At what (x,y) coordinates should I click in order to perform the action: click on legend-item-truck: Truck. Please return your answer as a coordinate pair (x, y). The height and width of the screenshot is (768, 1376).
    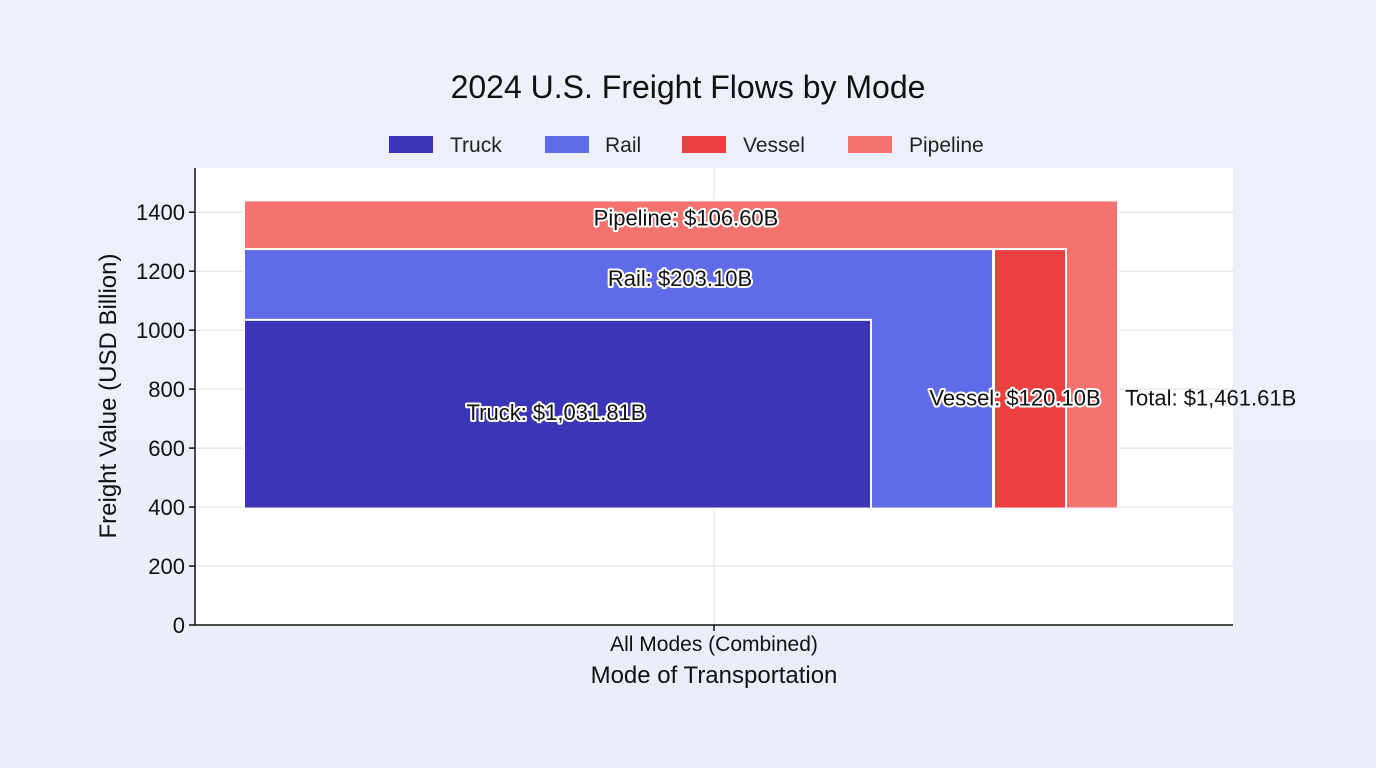
    Looking at the image, I should click on (445, 145).